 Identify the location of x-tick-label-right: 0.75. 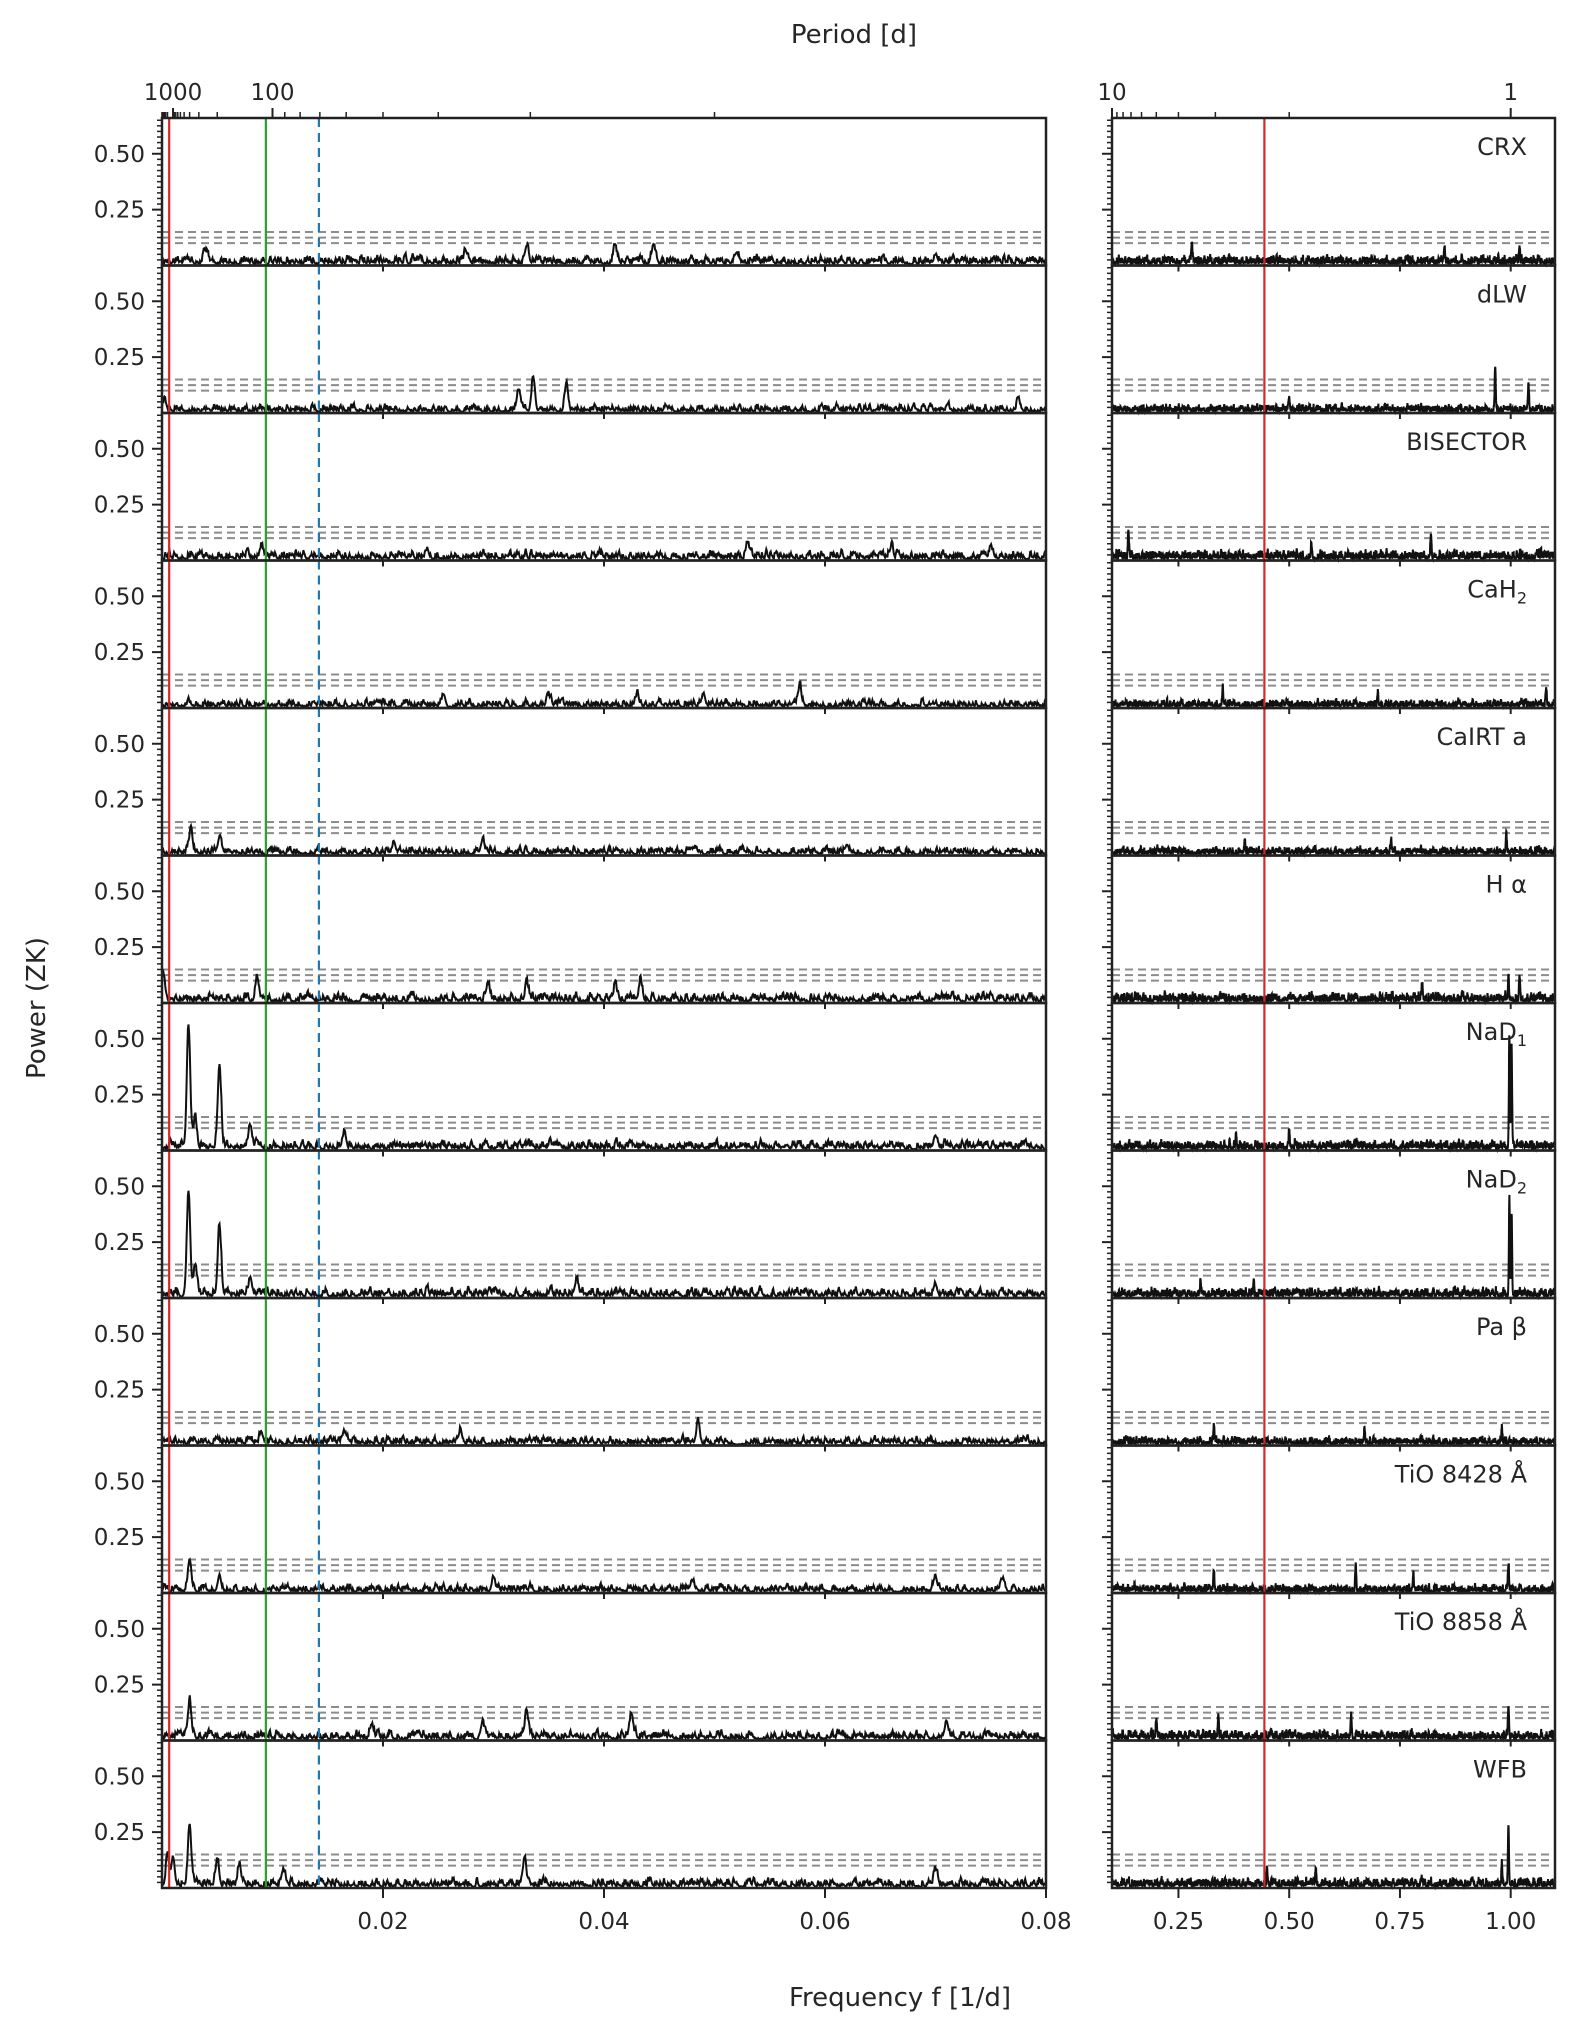
(1399, 1922).